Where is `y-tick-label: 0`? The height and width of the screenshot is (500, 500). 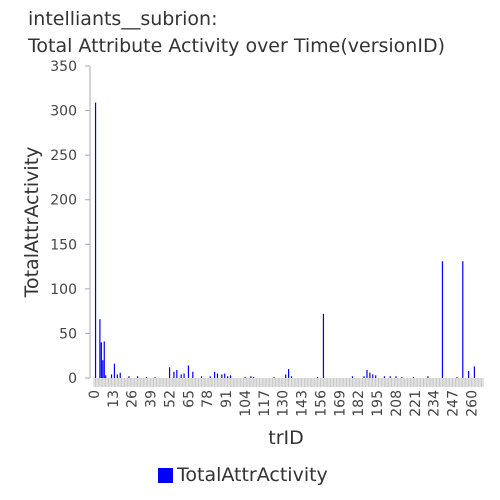 y-tick-label: 0 is located at coordinates (72, 379).